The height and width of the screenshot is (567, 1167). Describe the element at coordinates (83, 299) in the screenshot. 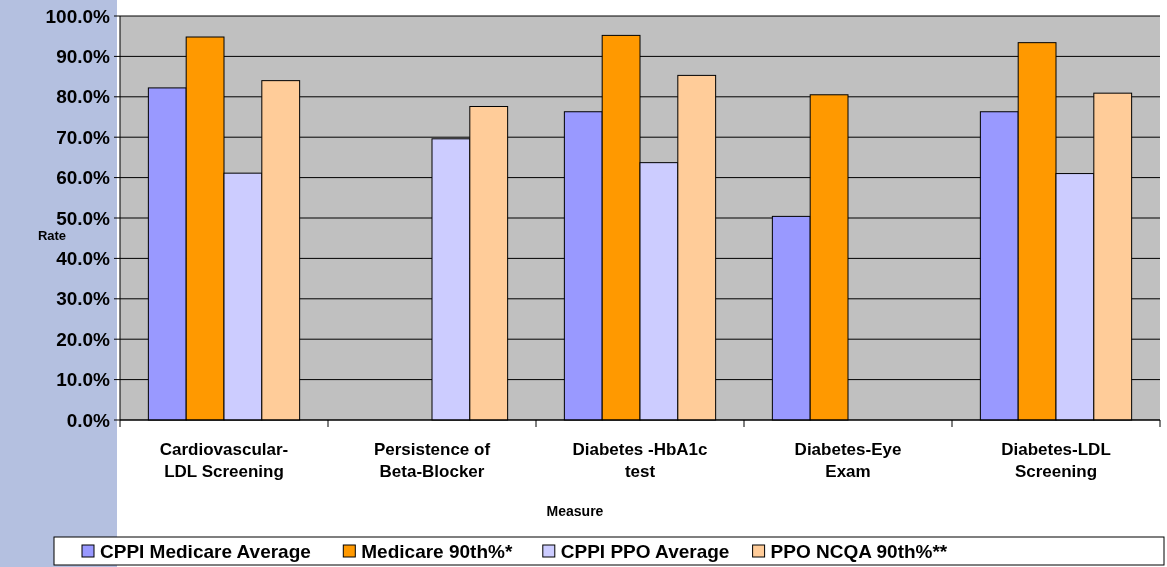

I see `y-tick-label: 30.0%` at that location.